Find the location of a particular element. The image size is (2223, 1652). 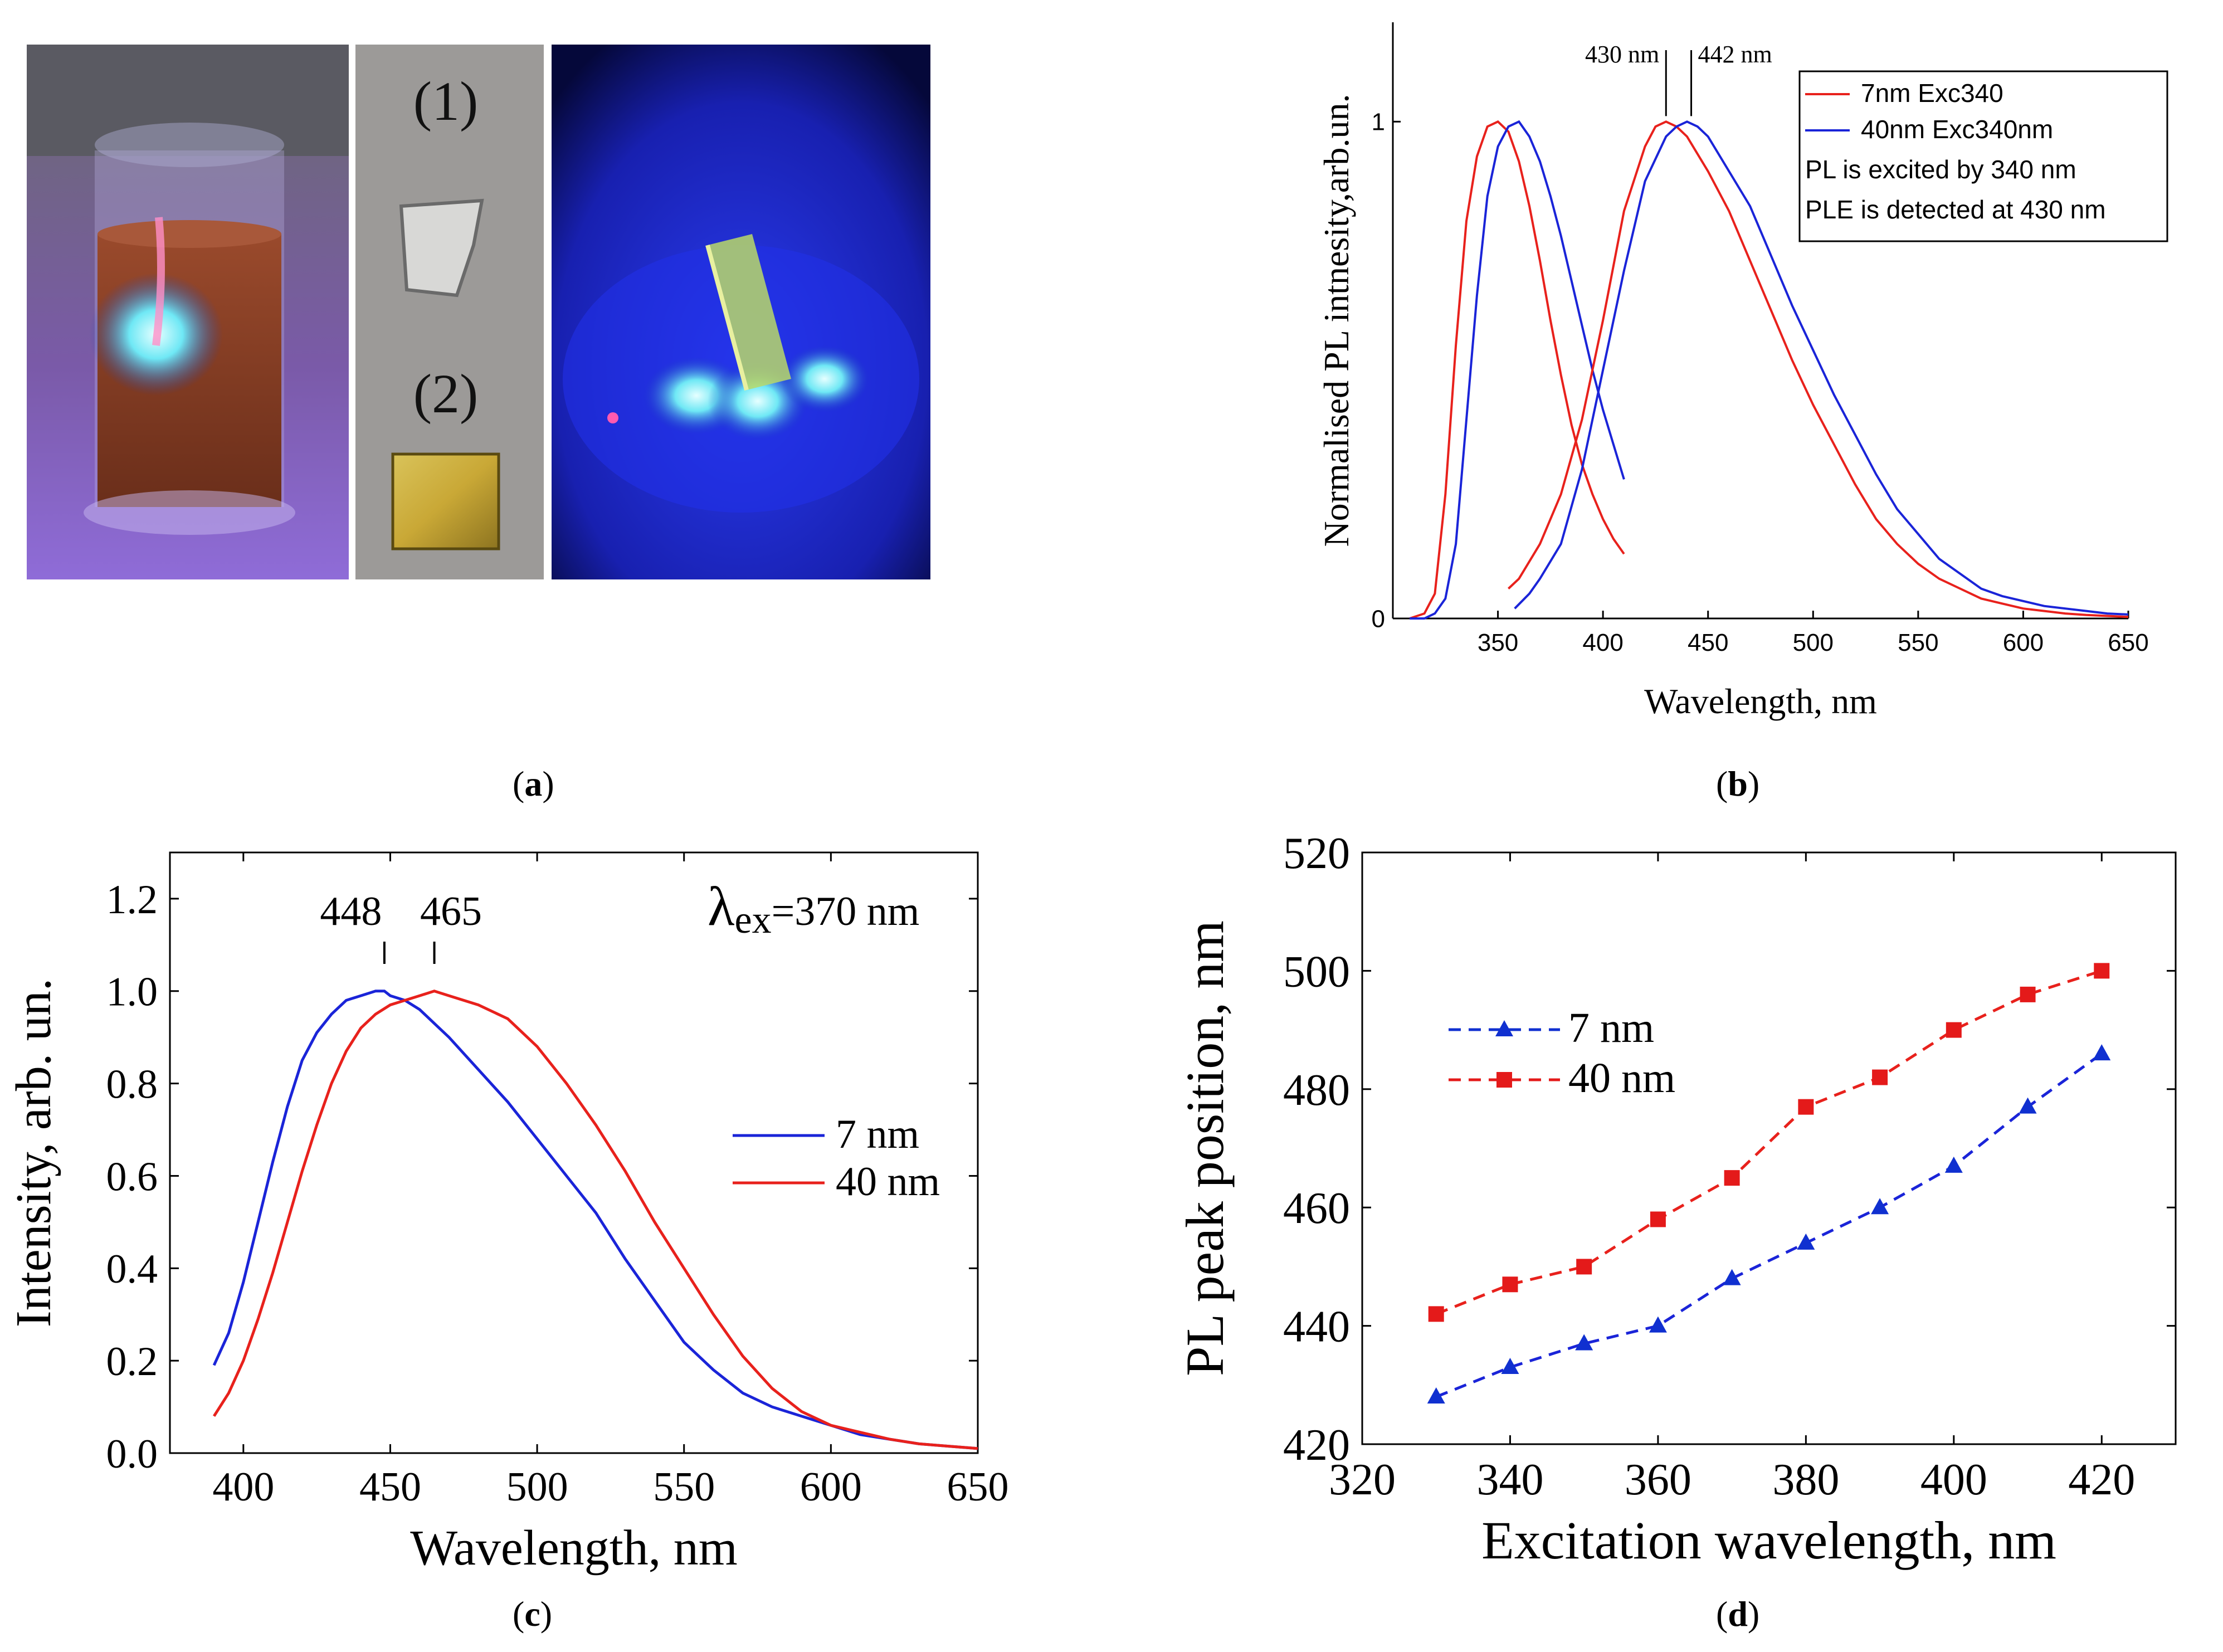

y-tick-label: 460 is located at coordinates (1317, 1208).